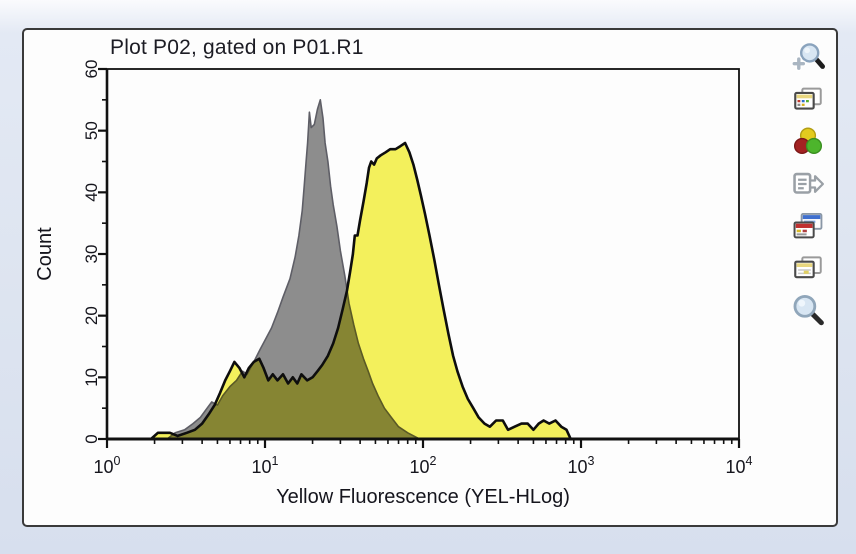 The width and height of the screenshot is (856, 554). Describe the element at coordinates (237, 47) in the screenshot. I see `plot-title: Plot P02, gated on P01.R1` at that location.